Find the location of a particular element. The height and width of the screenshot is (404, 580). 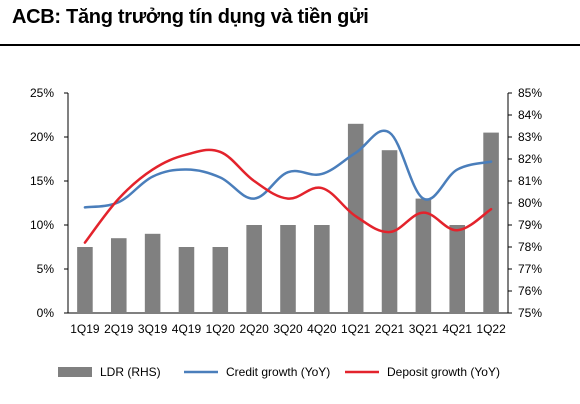

x-axis-tick-label: 1Q20 is located at coordinates (221, 329).